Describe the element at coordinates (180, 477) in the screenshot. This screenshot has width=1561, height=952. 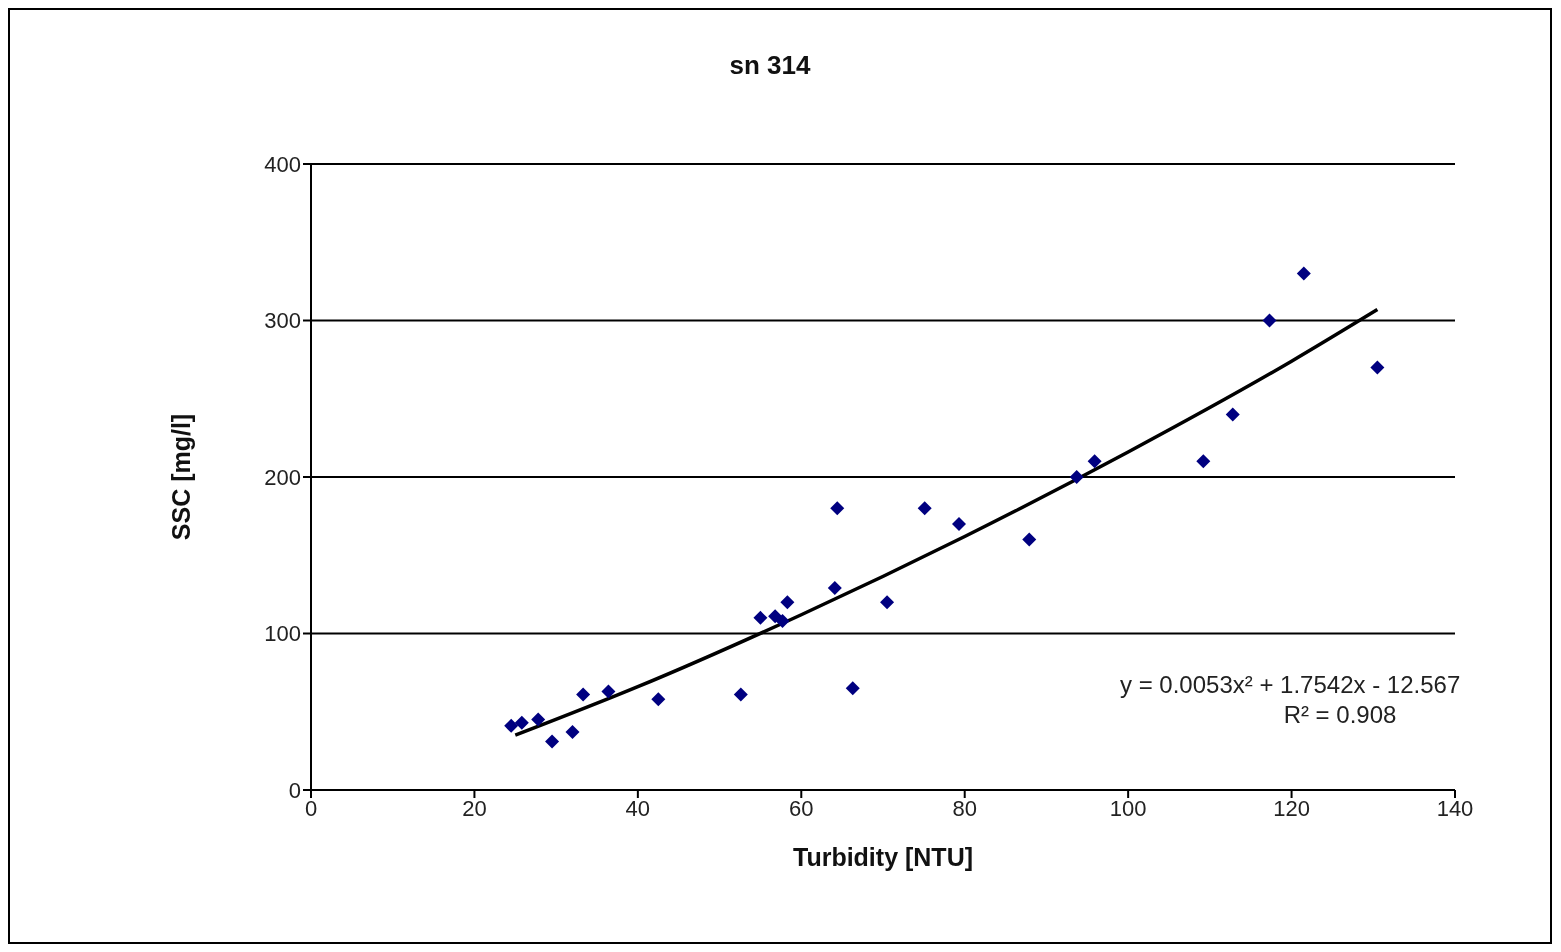
I see `y-axis-title: SSC [mg/l]` at that location.